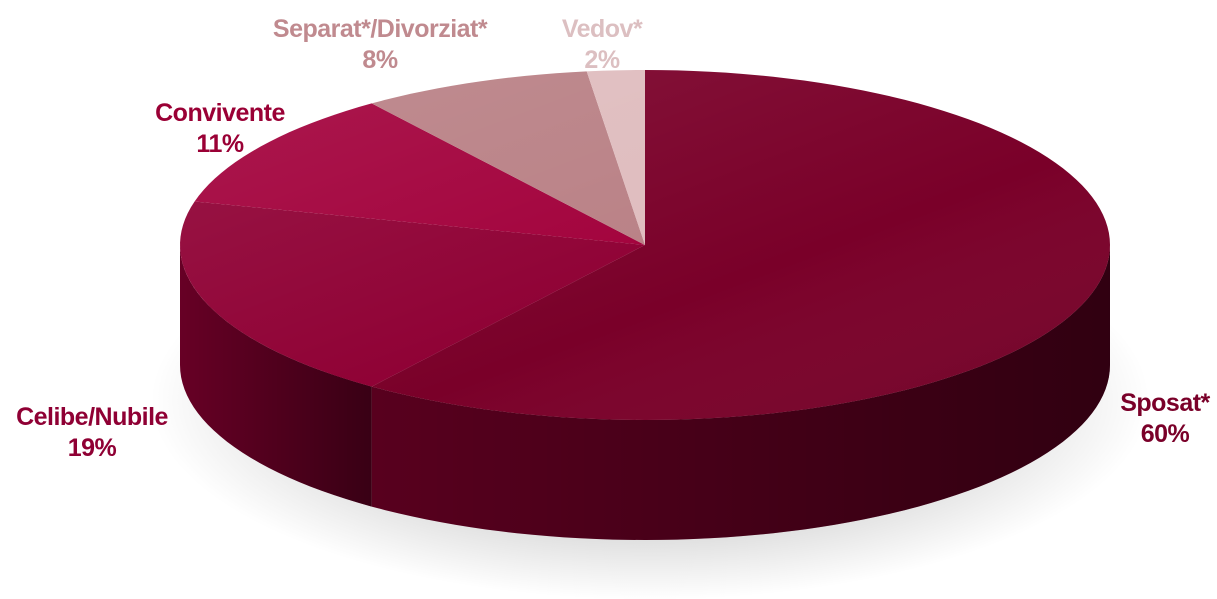 The height and width of the screenshot is (599, 1217). I want to click on slice-label-separat-divorziat: Separat*/Divorziat* 8%, so click(380, 45).